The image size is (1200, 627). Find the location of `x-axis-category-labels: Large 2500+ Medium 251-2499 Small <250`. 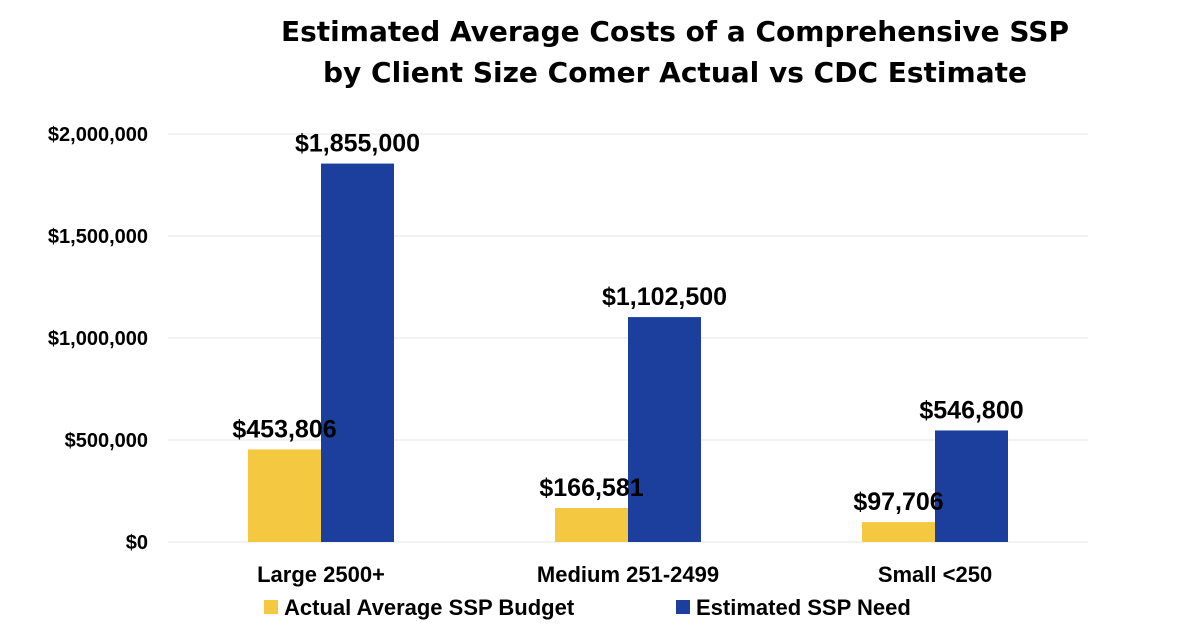

x-axis-category-labels: Large 2500+ Medium 251-2499 Small <250 is located at coordinates (624, 574).